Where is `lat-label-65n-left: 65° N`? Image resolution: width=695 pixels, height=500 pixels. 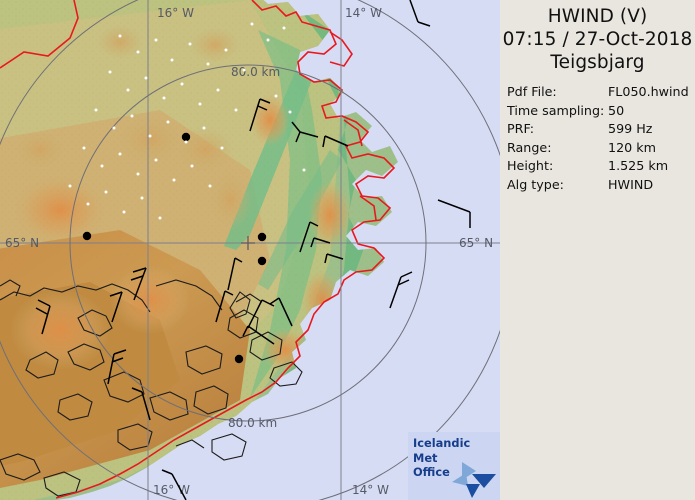
lat-label-65n-left: 65° N is located at coordinates (22, 243).